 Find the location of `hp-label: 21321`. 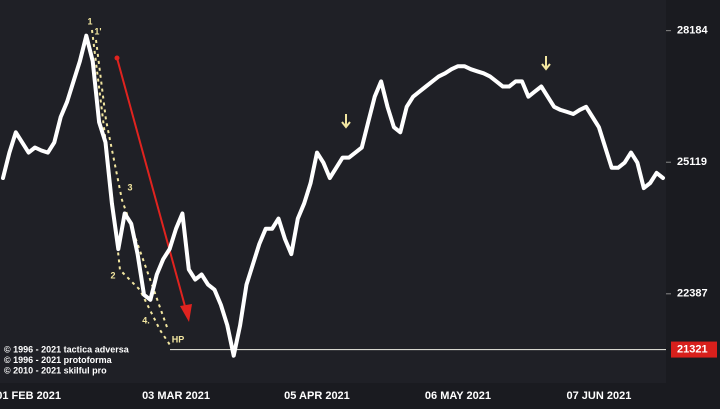

hp-label: 21321 is located at coordinates (692, 349).